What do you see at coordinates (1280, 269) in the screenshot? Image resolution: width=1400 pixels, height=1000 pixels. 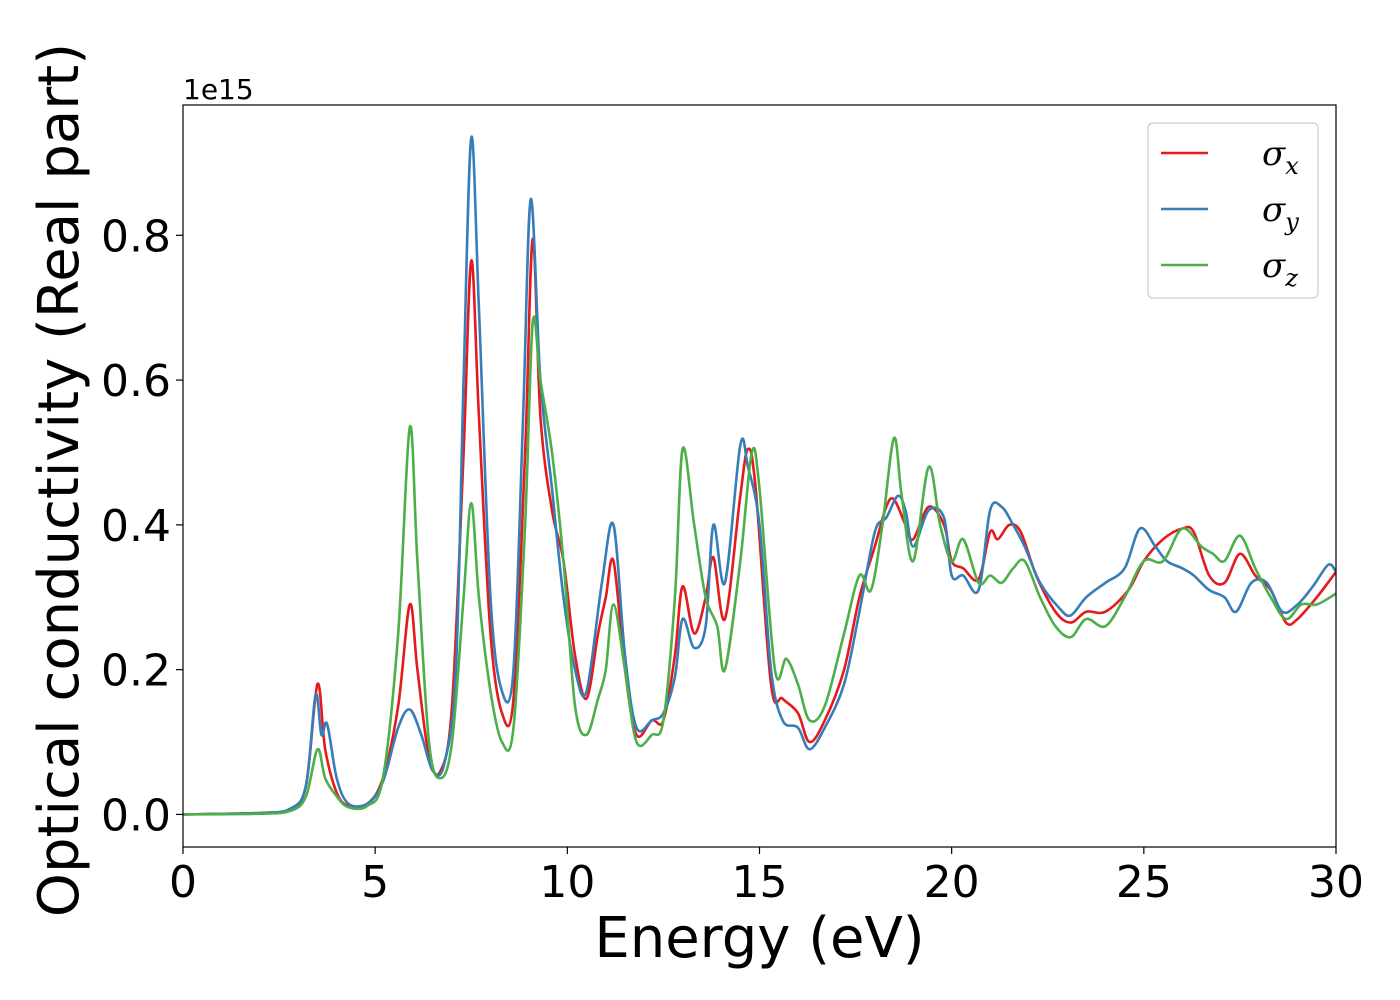 I see `legend-label-z: σz` at bounding box center [1280, 269].